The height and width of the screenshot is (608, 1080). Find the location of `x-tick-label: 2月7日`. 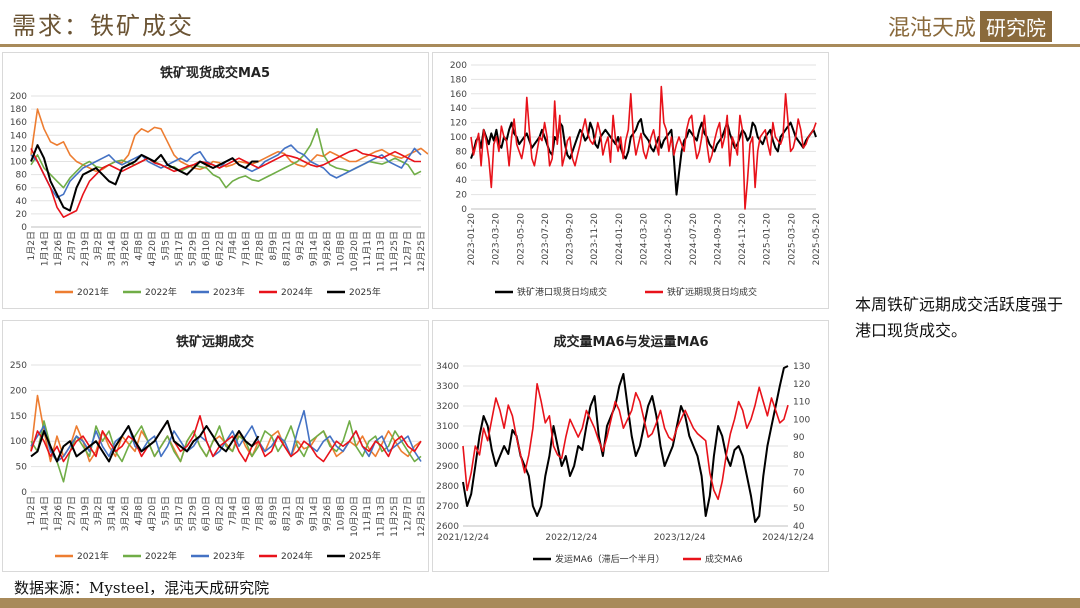

x-tick-label: 2月7日 is located at coordinates (71, 510).